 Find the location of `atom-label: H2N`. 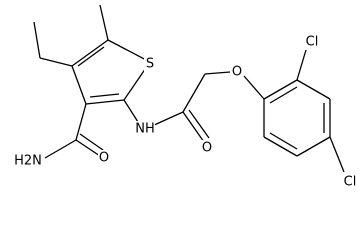

atom-label: H2N is located at coordinates (28, 161).